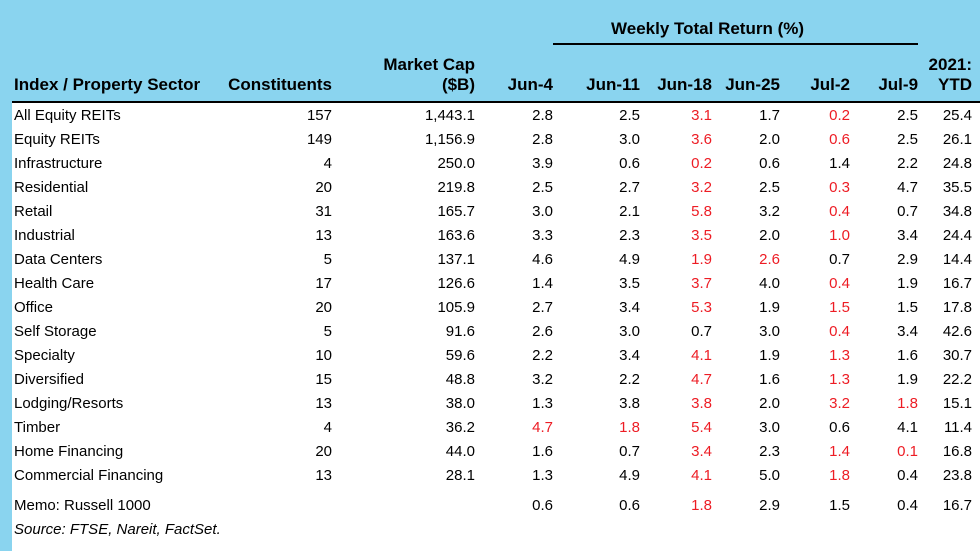  Describe the element at coordinates (957, 259) in the screenshot. I see `ytd-cell: 14.4` at that location.